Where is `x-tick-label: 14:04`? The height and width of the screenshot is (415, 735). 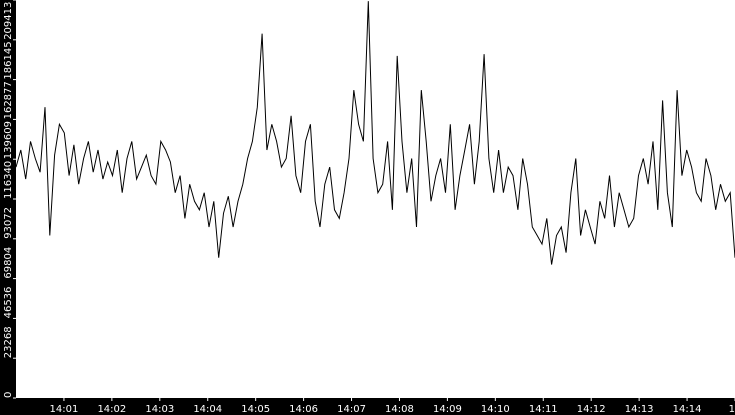 x-tick-label: 14:04 is located at coordinates (207, 409).